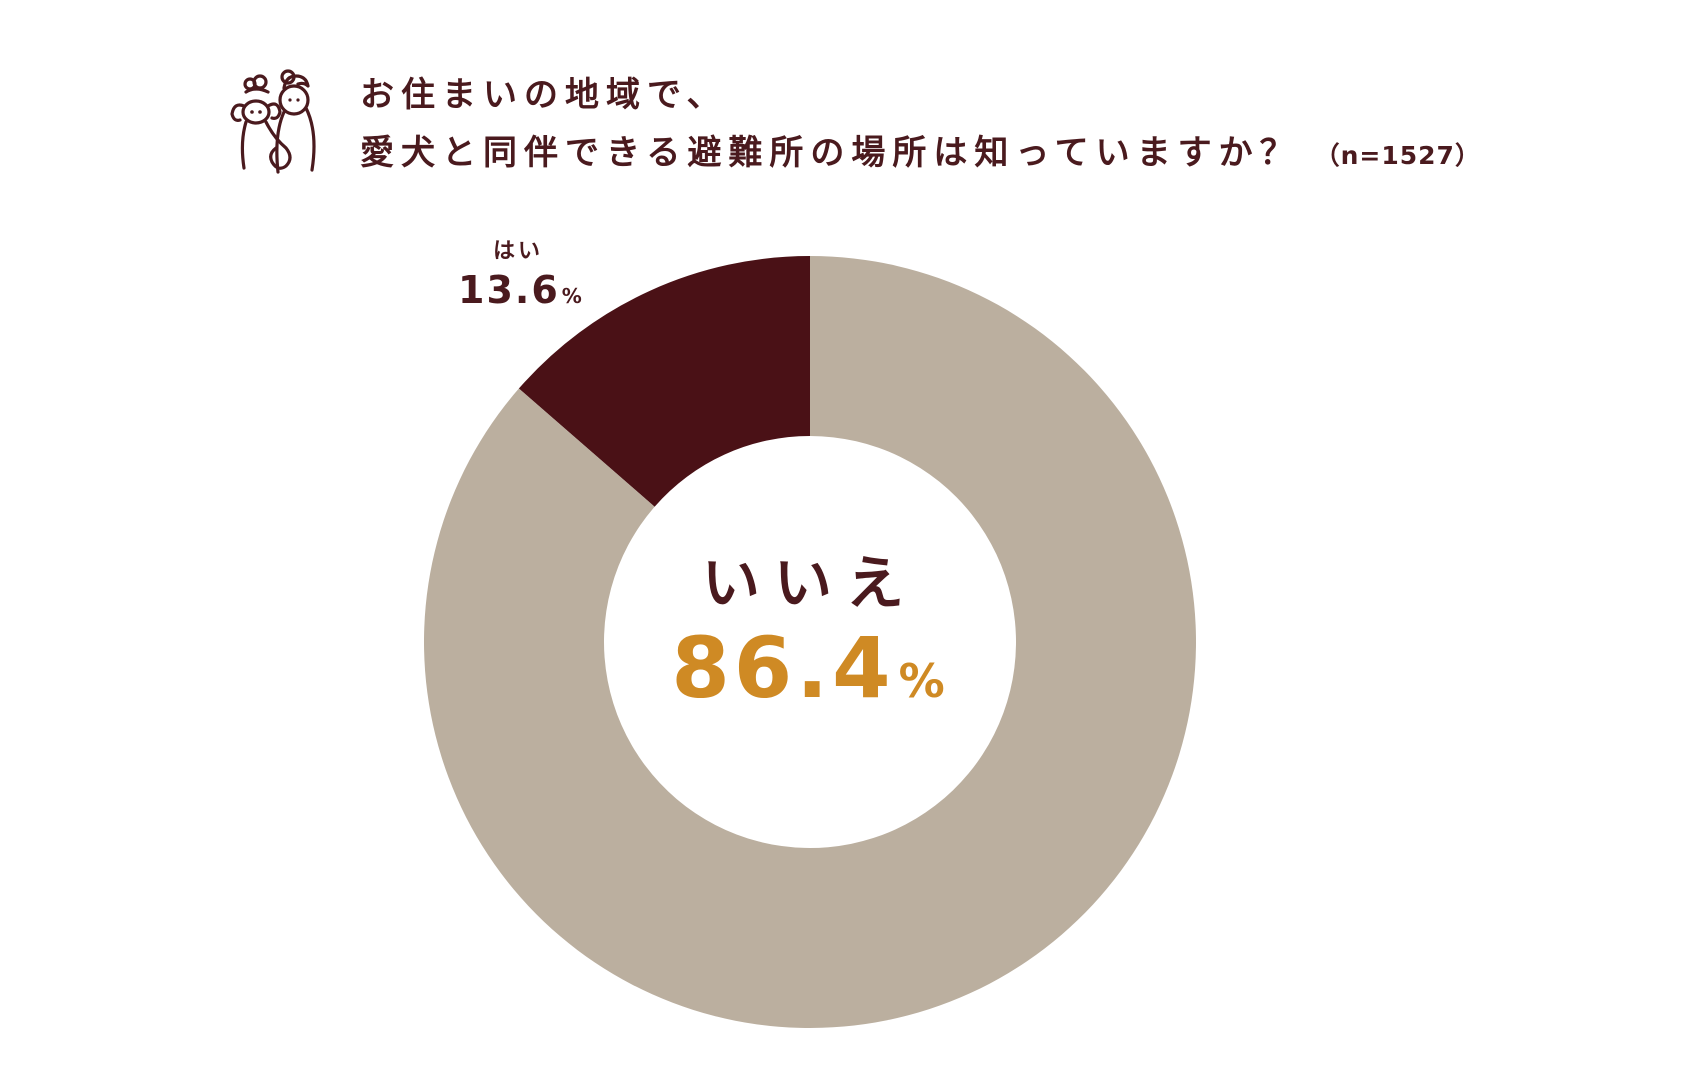 This screenshot has height=1081, width=1681. Describe the element at coordinates (809, 583) in the screenshot. I see `category-label-no: いいえ` at that location.